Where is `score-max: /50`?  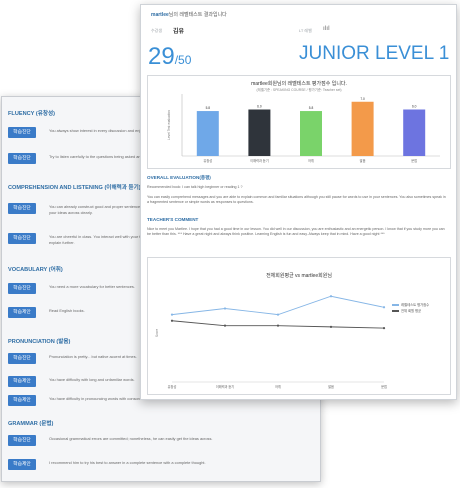
score-max: /50 is located at coordinates (183, 60).